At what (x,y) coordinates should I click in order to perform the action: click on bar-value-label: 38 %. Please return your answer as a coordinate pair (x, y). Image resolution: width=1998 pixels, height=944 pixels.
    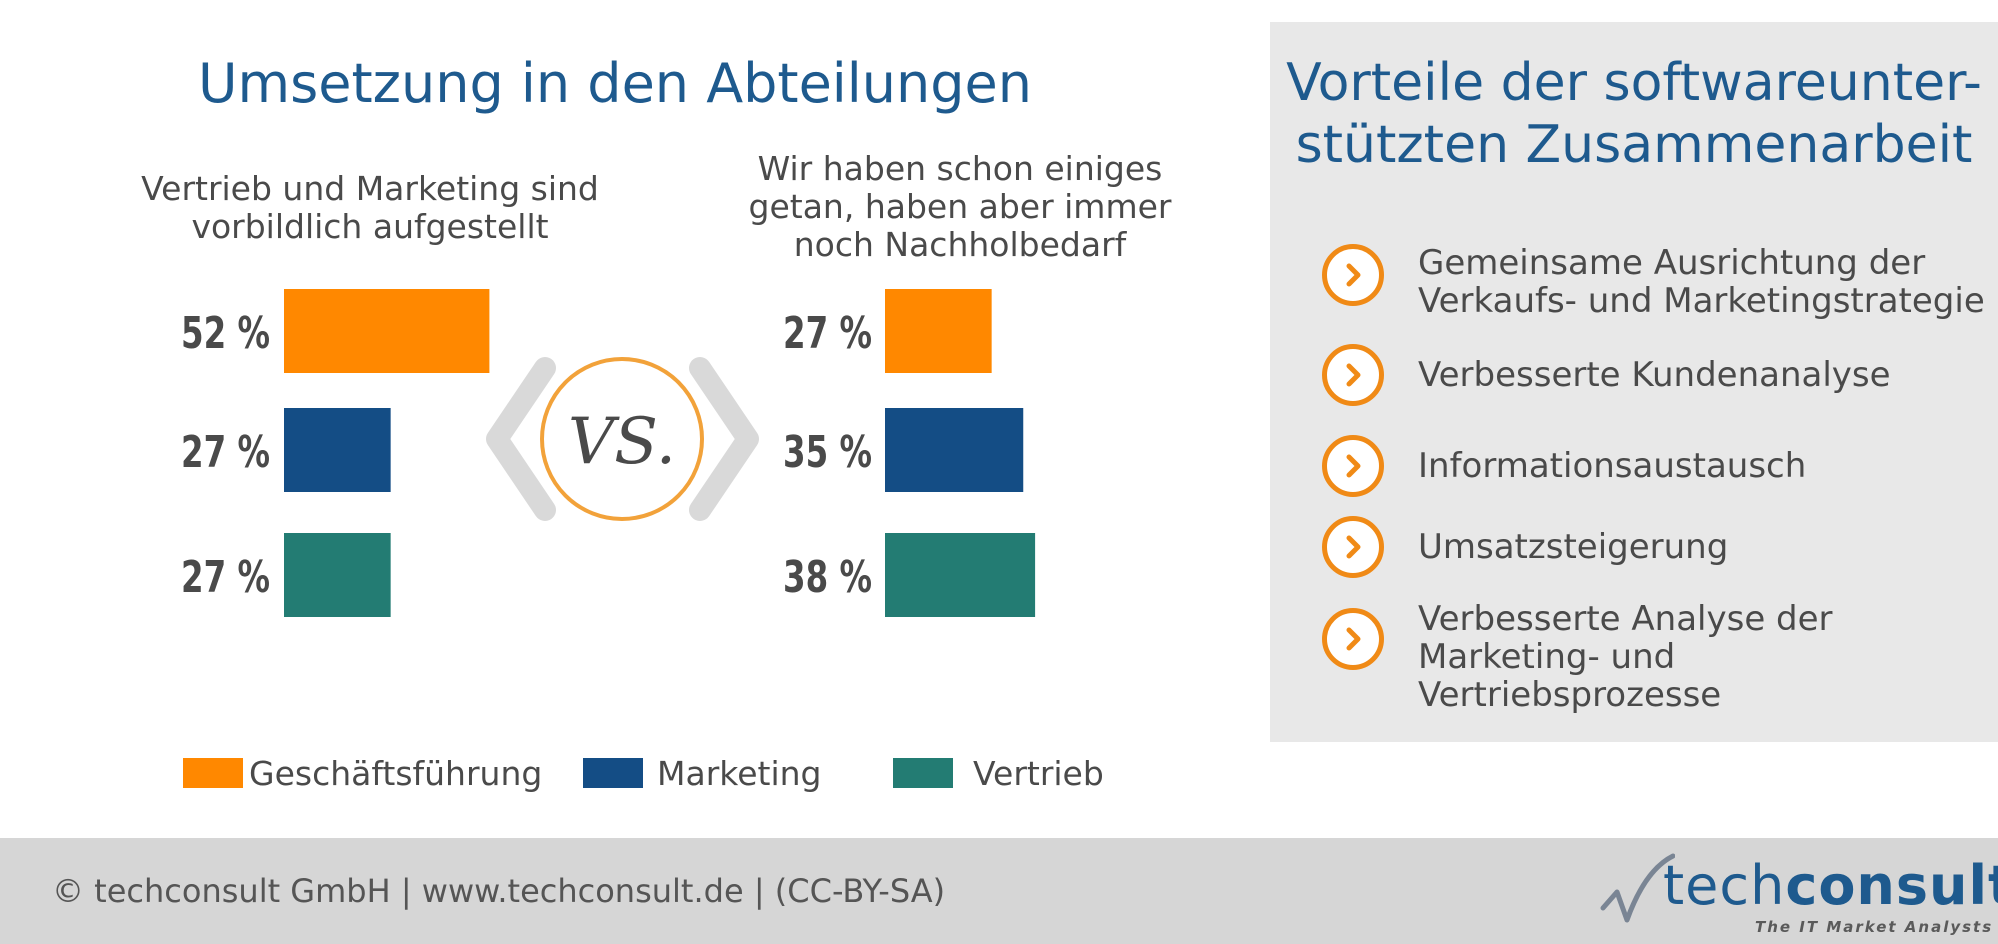
    Looking at the image, I should click on (827, 578).